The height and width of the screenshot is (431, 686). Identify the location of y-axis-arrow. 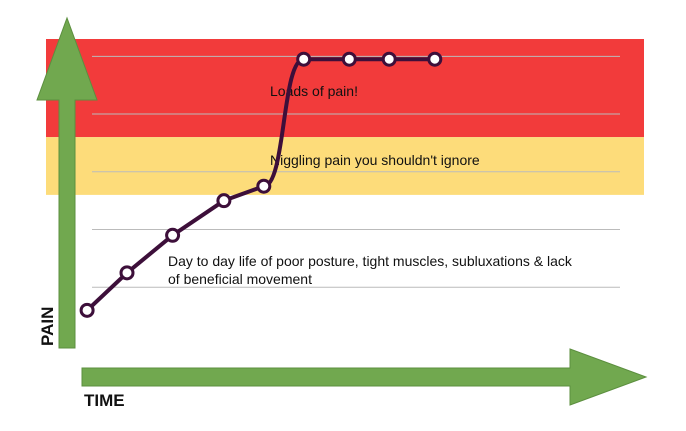
(67, 182).